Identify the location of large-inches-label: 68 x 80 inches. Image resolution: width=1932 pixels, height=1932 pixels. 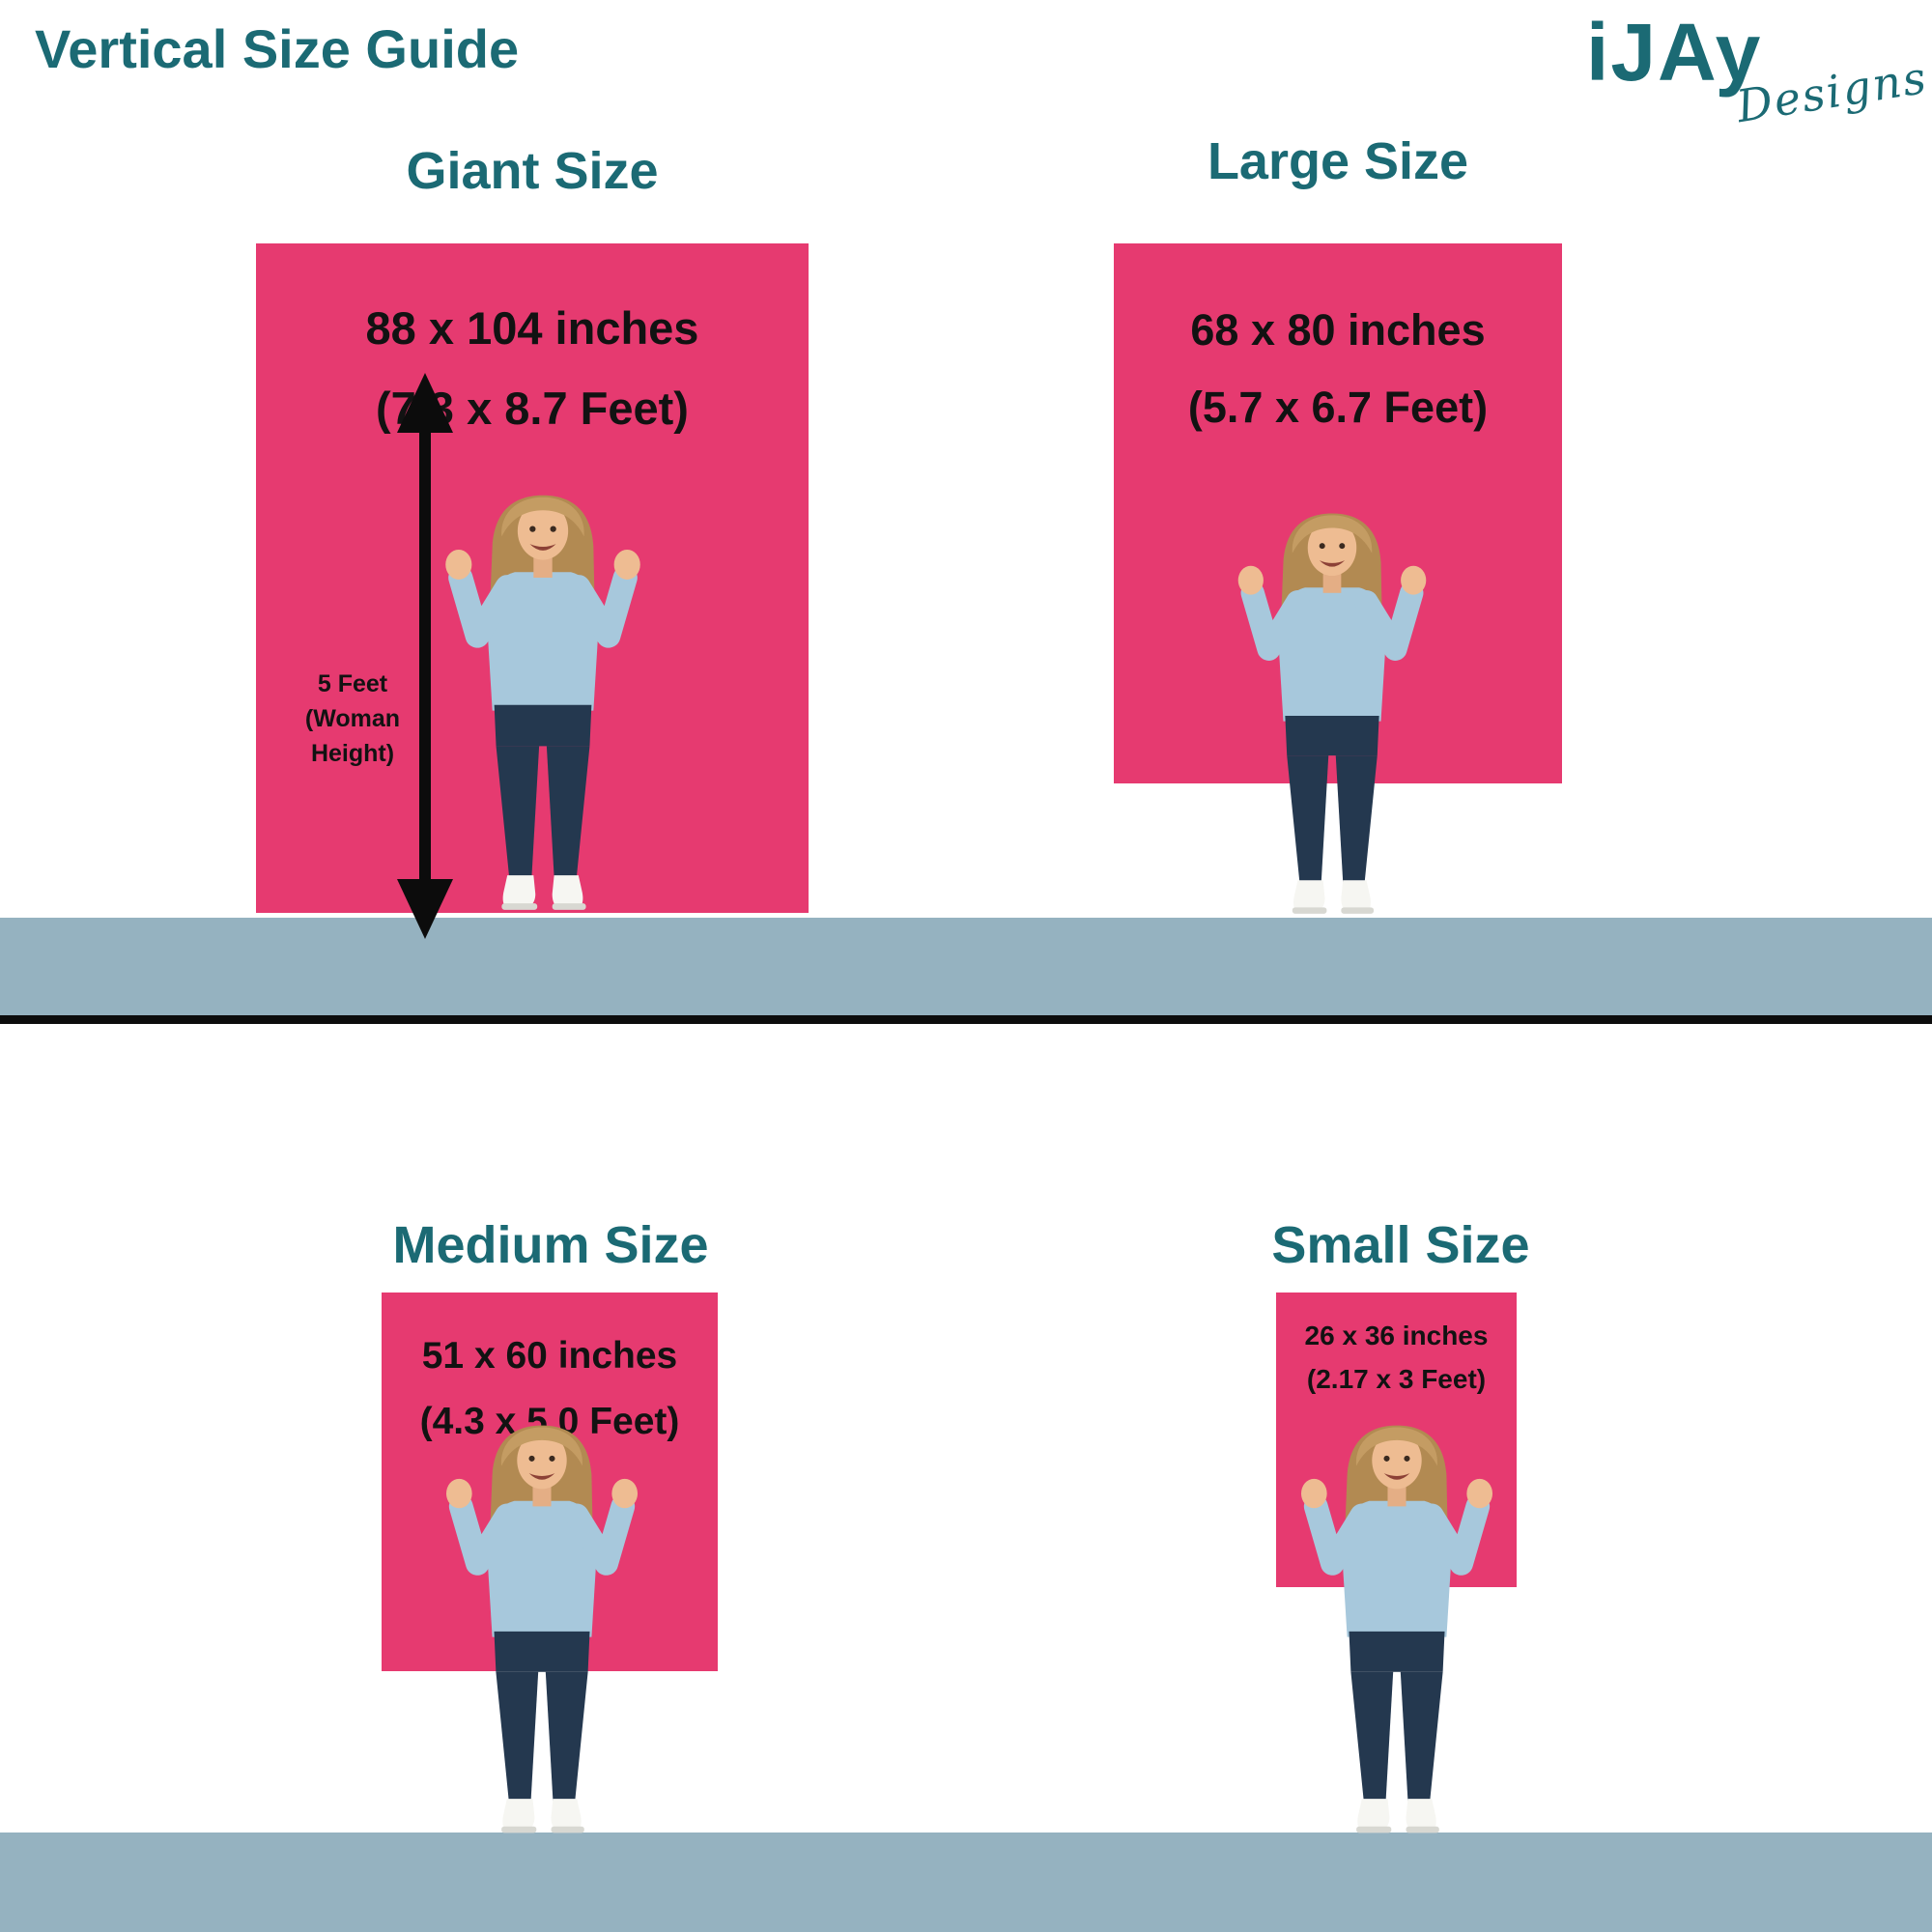
(1338, 330).